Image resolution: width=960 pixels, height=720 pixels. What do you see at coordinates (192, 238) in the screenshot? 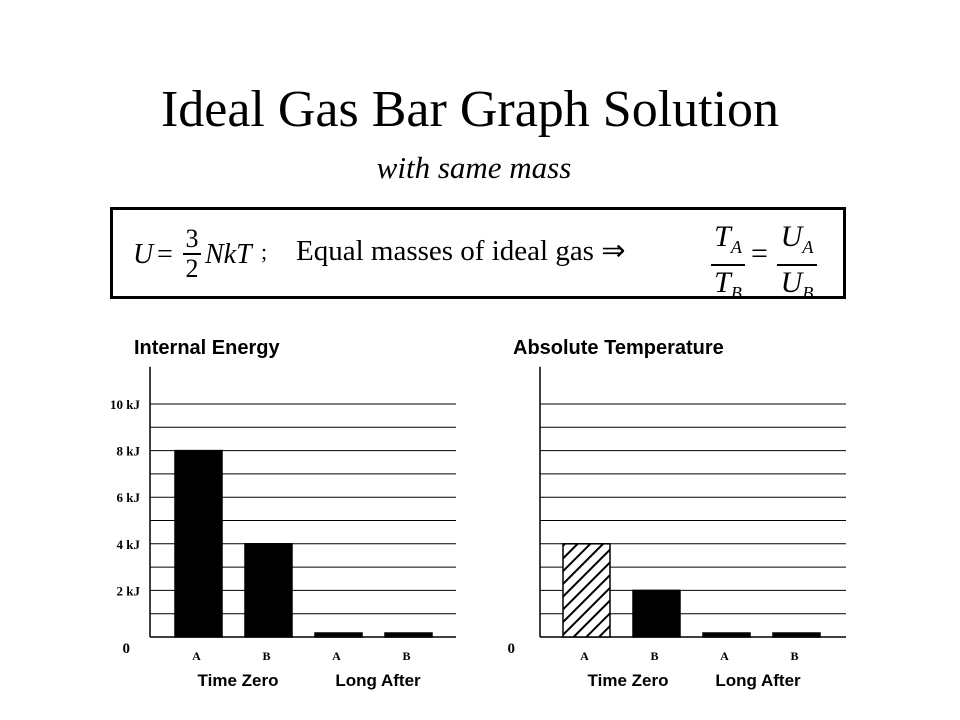
I see `formula-numerator: 3` at bounding box center [192, 238].